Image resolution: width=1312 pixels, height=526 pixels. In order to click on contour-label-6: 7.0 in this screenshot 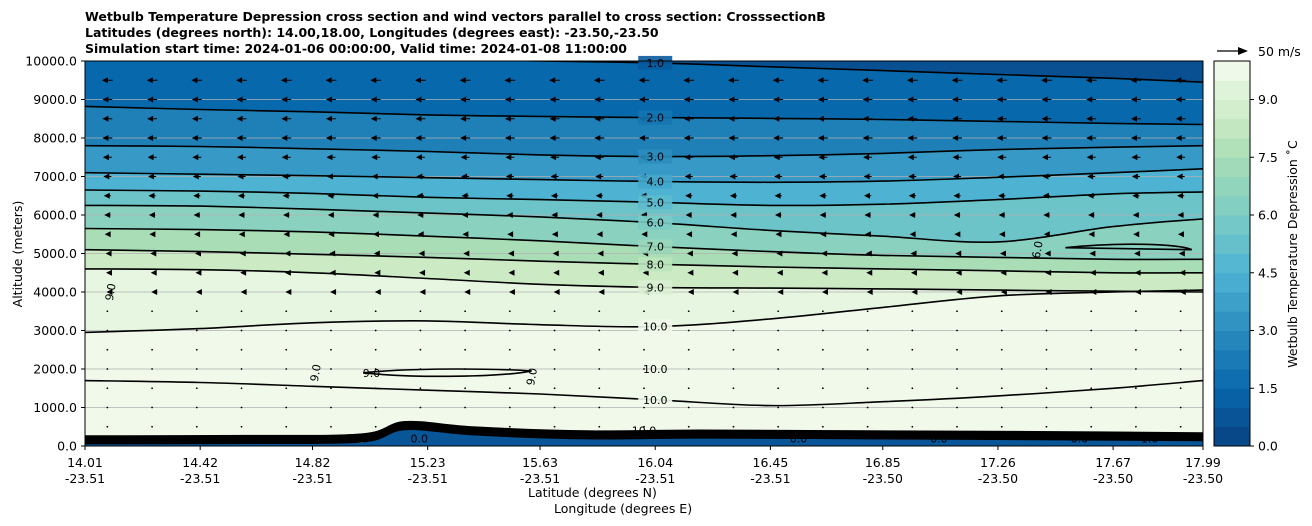, I will do `click(655, 247)`.